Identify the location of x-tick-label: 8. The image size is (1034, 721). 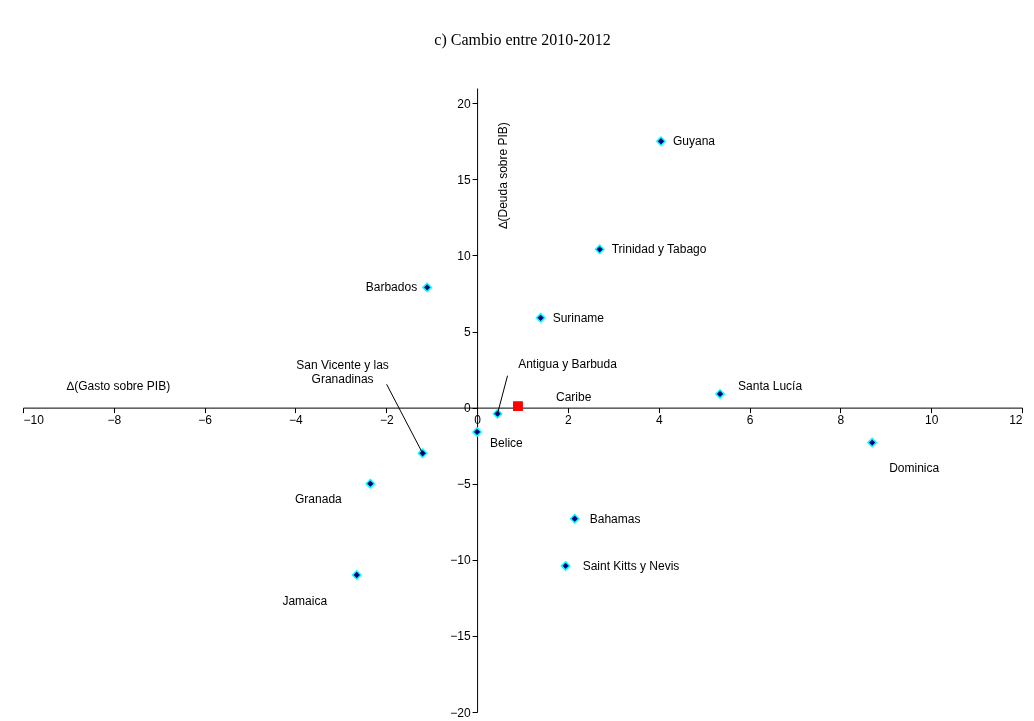
(841, 420).